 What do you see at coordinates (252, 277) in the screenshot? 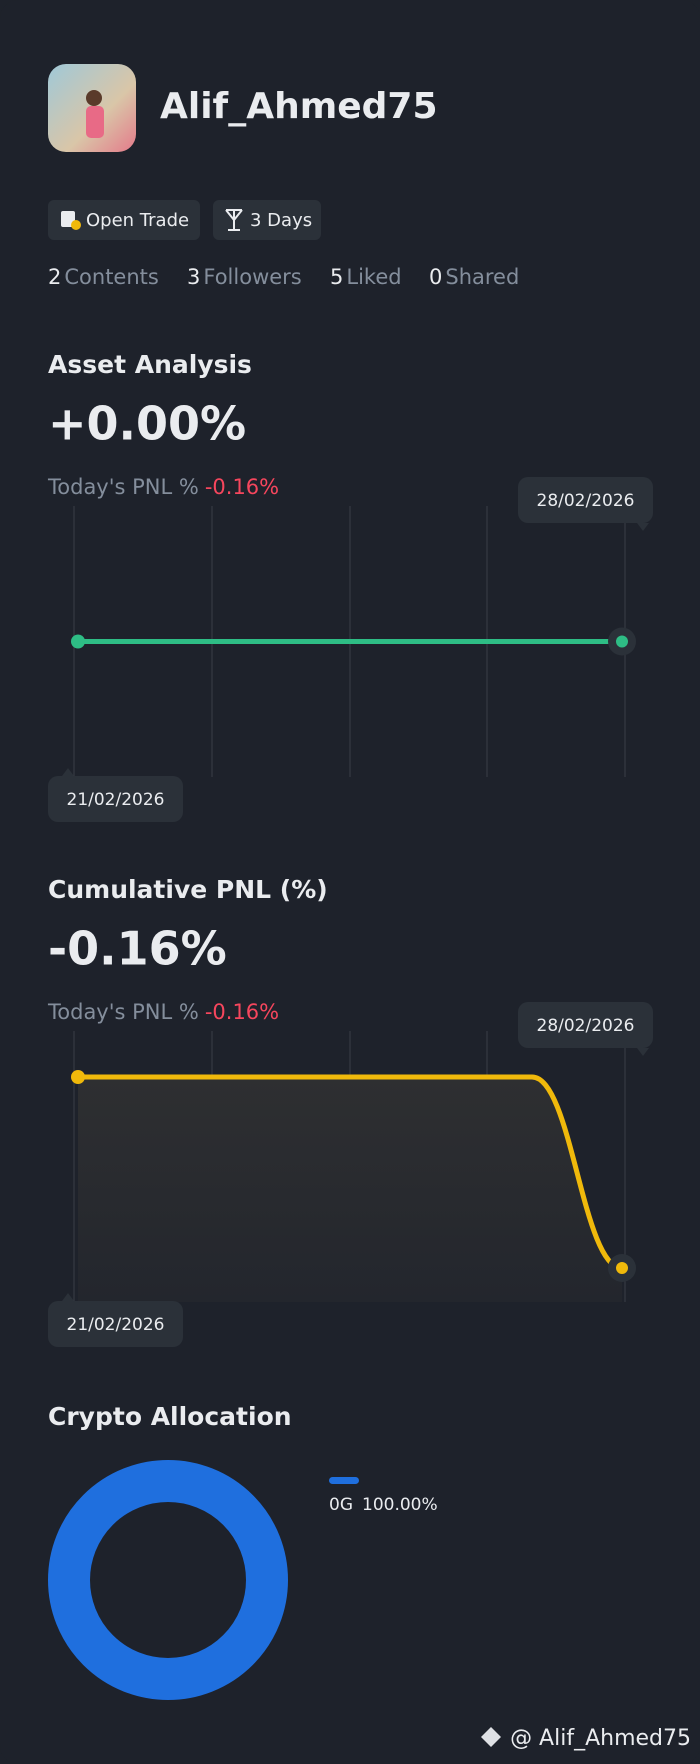
I see `stat-label: Followers` at bounding box center [252, 277].